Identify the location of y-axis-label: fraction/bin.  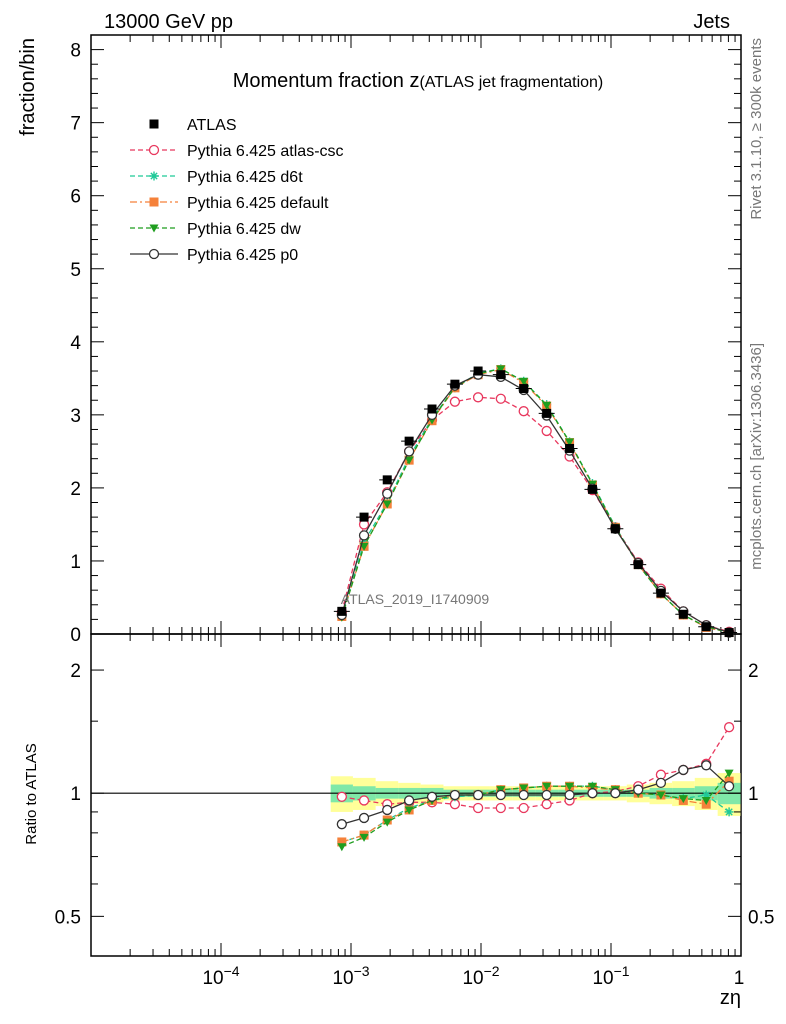
(28, 87).